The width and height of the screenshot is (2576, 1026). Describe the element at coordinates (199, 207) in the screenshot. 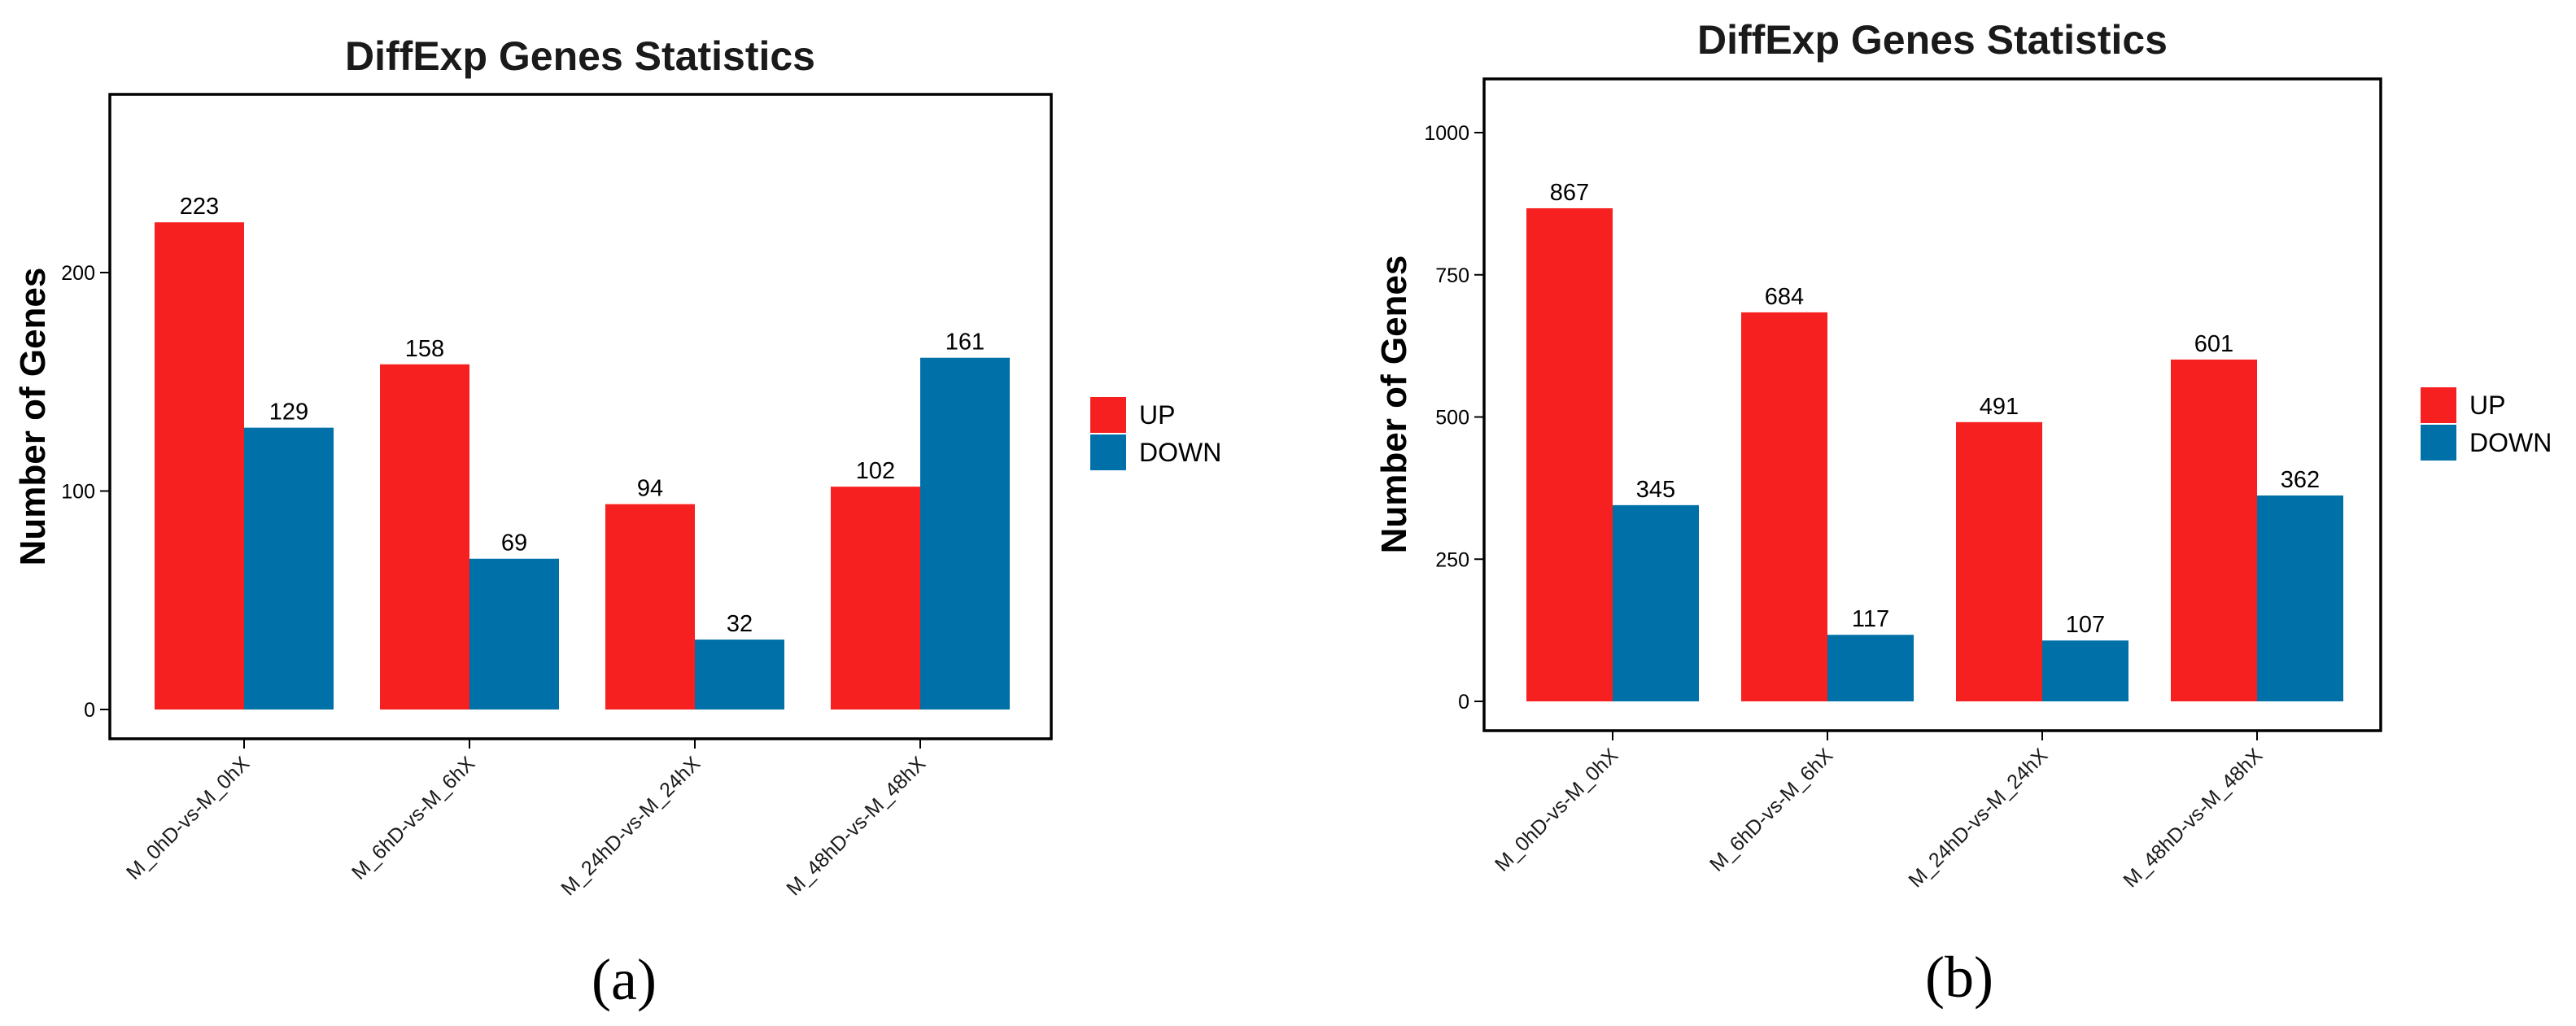

I see `bar-value-label: 223` at that location.